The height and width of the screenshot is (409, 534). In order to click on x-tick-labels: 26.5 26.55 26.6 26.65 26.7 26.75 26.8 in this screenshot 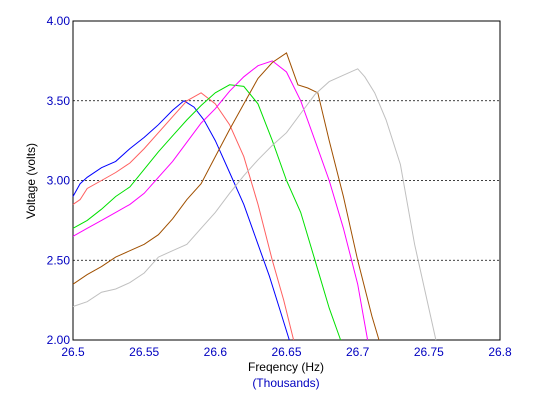, I will do `click(286, 352)`.